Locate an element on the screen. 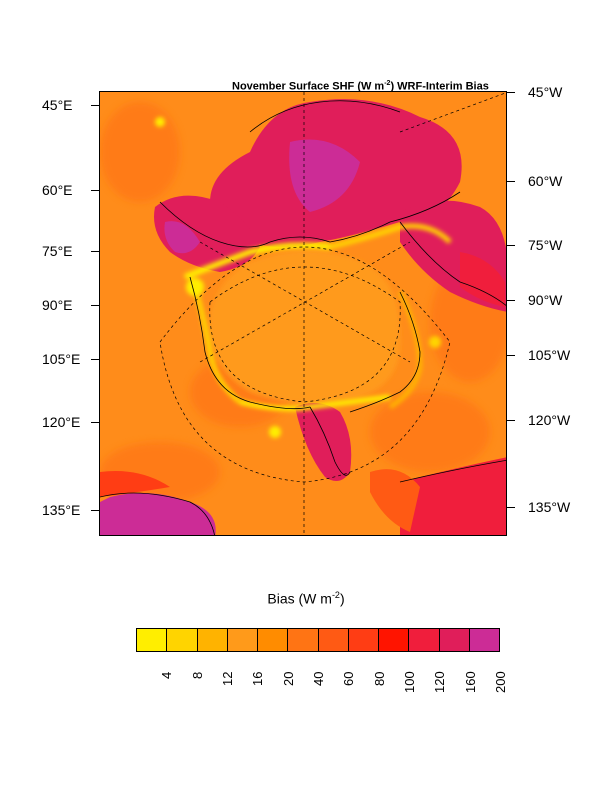 The image size is (612, 792). left-lon-label-90e: 90°E is located at coordinates (57, 305).